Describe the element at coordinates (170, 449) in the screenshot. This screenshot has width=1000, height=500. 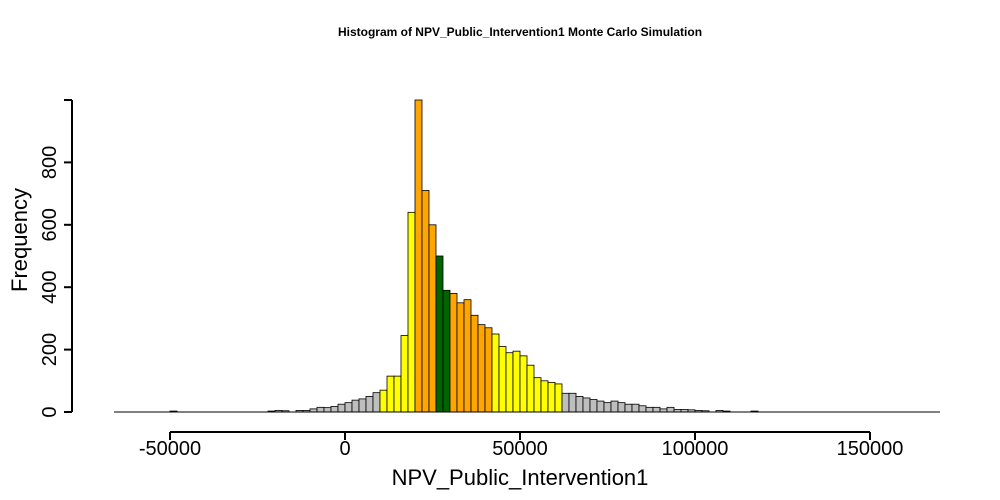
I see `x-tick-label: -50000` at that location.